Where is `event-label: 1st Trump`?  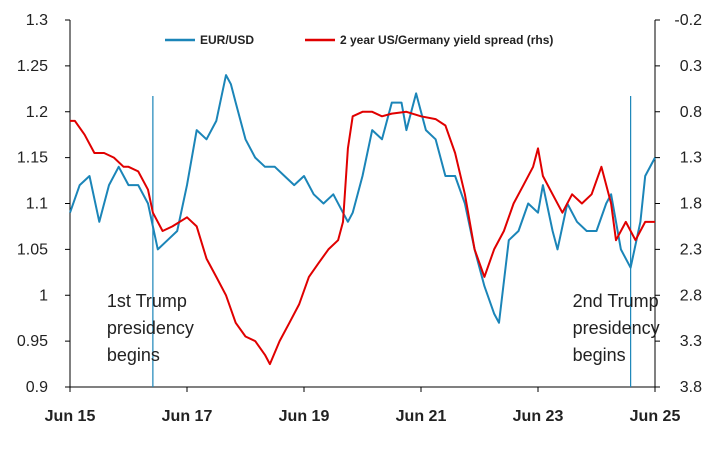 event-label: 1st Trump is located at coordinates (147, 301).